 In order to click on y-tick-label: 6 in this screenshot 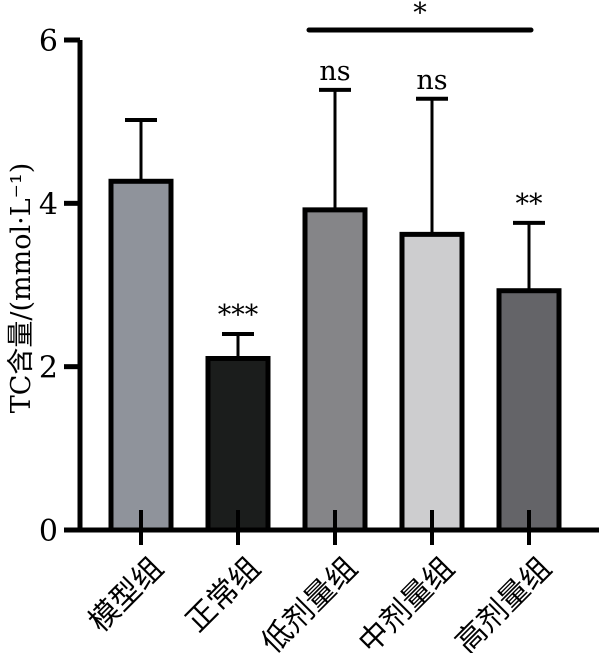, I will do `click(48, 41)`.